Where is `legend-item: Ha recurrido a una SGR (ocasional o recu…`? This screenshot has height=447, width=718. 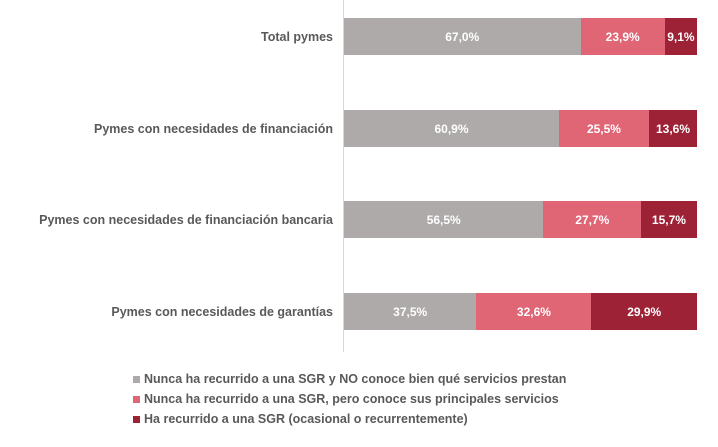 legend-item: Ha recurrido a una SGR (ocasional o recu… is located at coordinates (349, 419).